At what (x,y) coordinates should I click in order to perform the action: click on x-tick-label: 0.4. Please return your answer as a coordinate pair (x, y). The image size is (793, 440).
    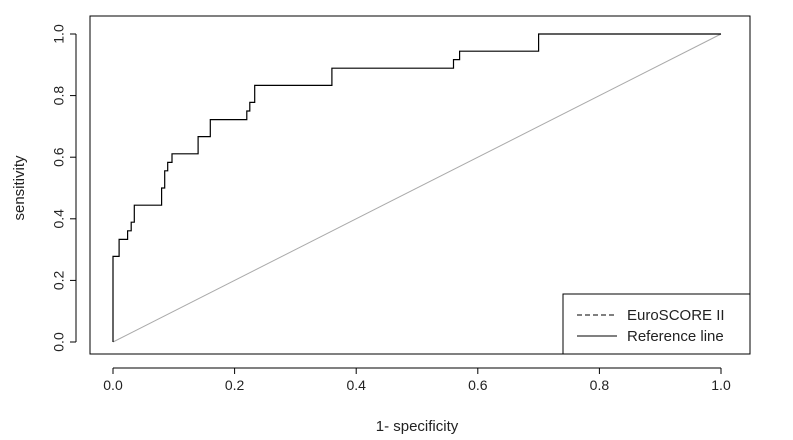
    Looking at the image, I should click on (356, 385).